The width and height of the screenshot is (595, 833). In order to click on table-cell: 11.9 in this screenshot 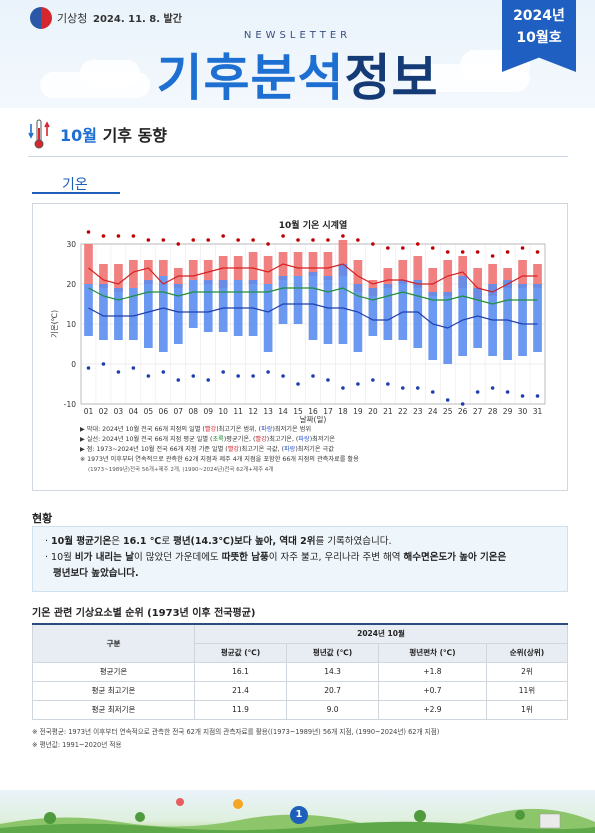, I will do `click(240, 709)`.